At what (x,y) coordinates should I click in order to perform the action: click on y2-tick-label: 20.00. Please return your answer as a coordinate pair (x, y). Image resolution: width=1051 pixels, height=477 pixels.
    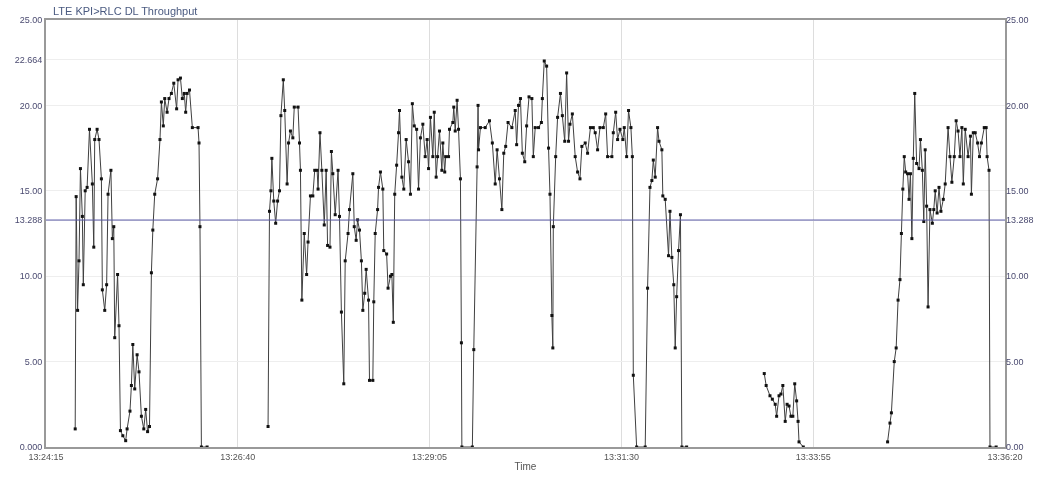
    Looking at the image, I should click on (1017, 105).